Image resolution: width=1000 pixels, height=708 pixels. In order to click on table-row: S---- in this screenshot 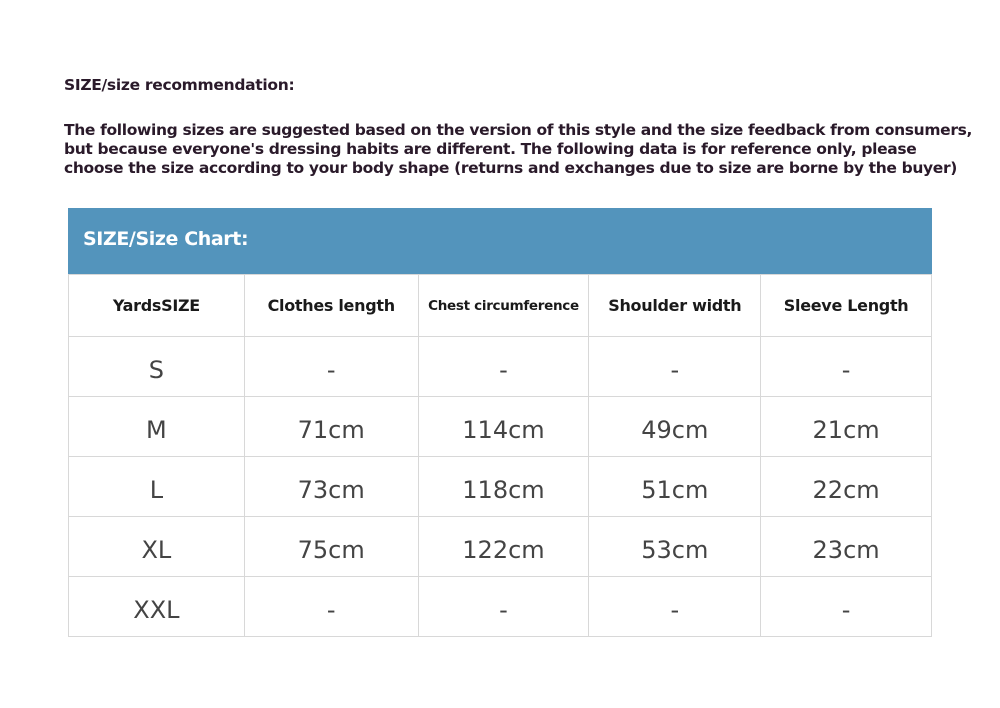, I will do `click(500, 366)`.